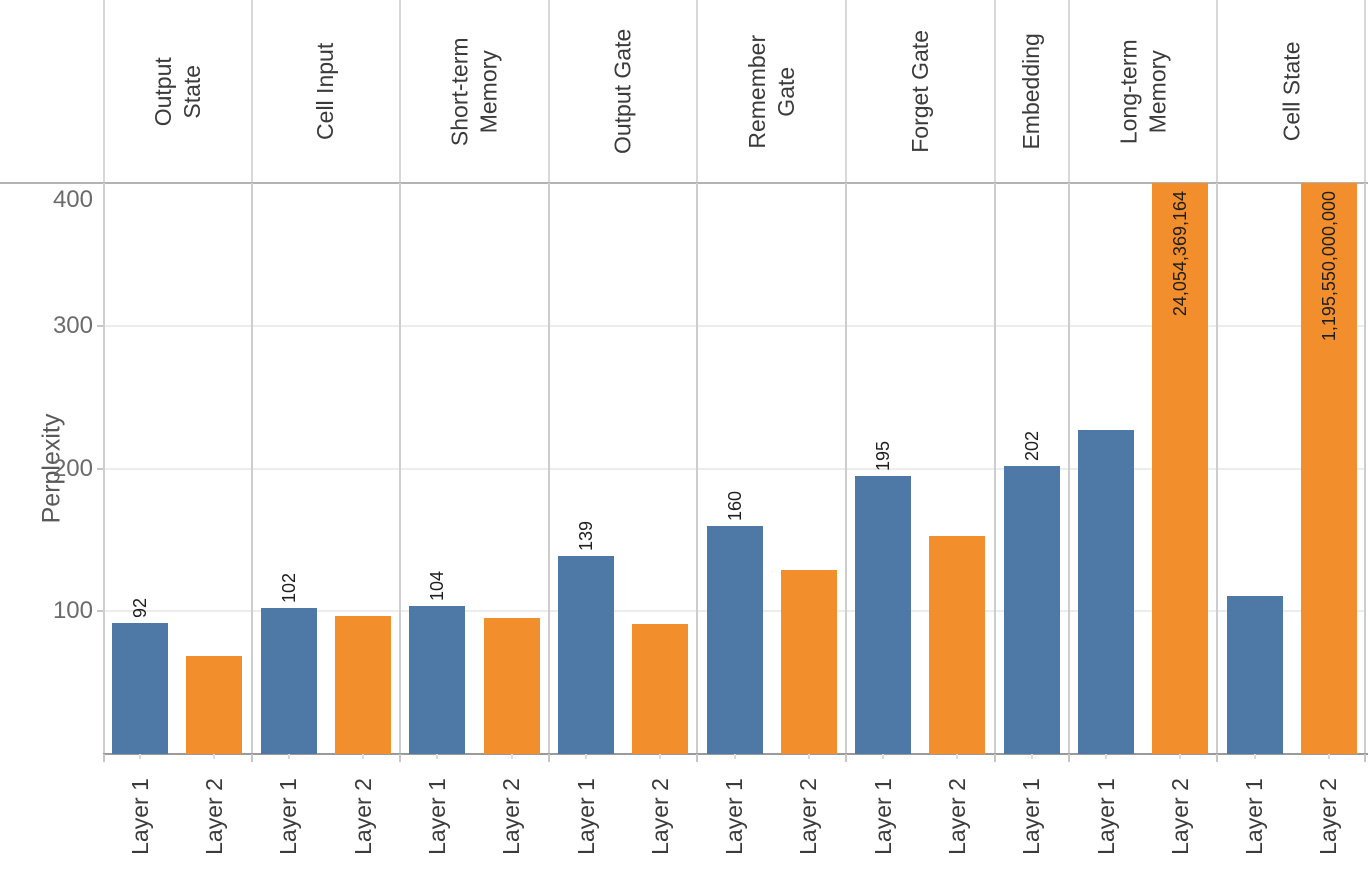  I want to click on column-header-short-term-memory: Short-term Memory, so click(474, 91).